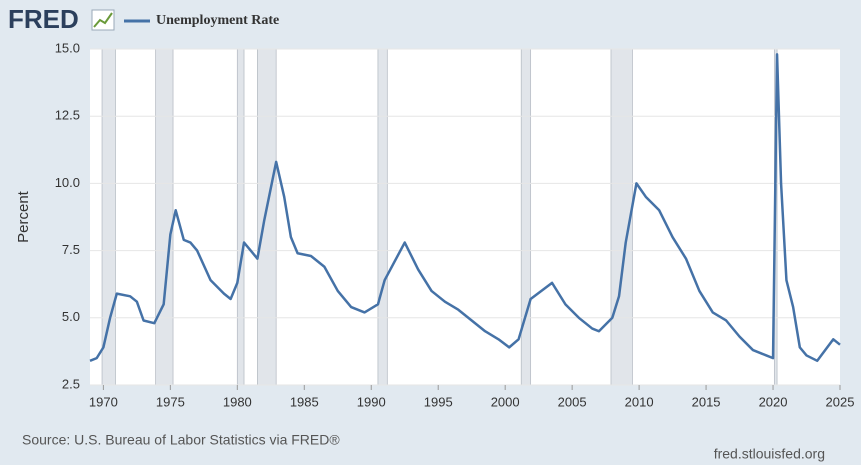  Describe the element at coordinates (217, 20) in the screenshot. I see `legend-label: Unemployment Rate` at that location.